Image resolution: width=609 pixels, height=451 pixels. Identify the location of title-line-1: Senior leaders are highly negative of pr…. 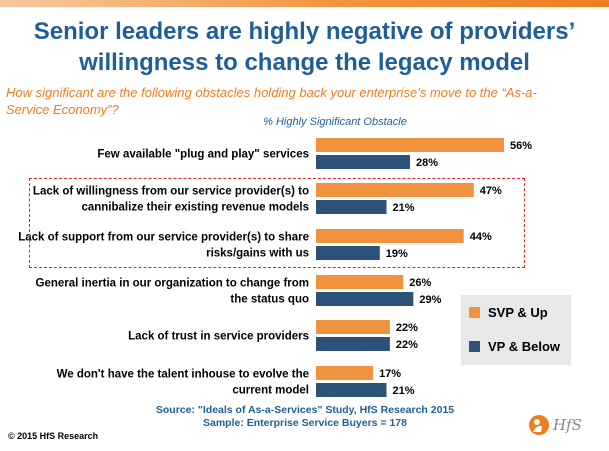
(304, 31).